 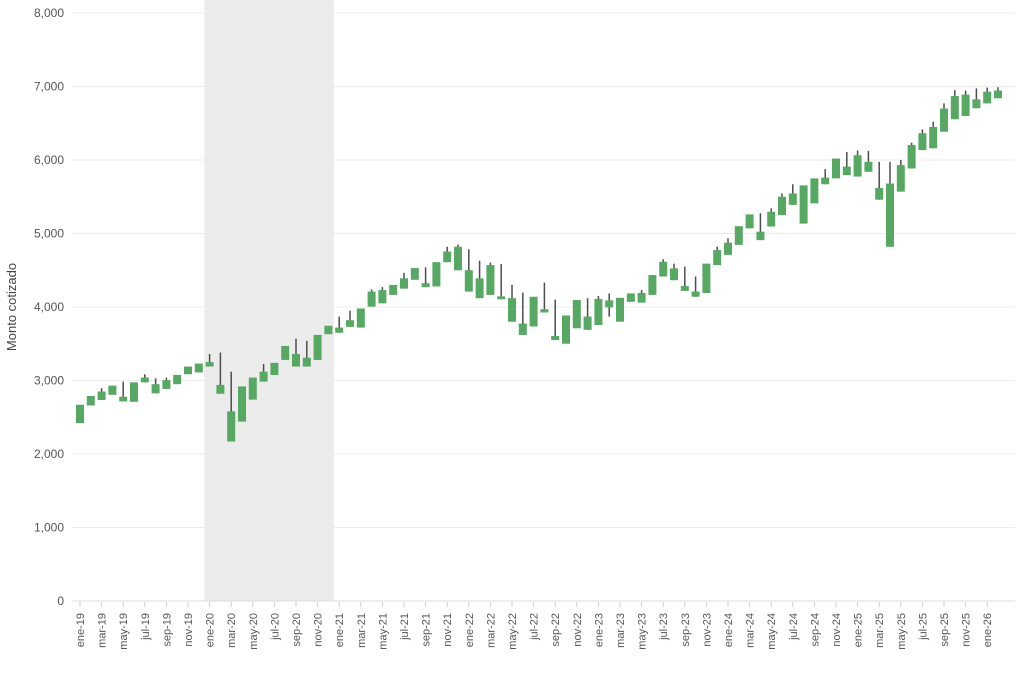 What do you see at coordinates (427, 630) in the screenshot?
I see `x-axis-tick-label: sep-21` at bounding box center [427, 630].